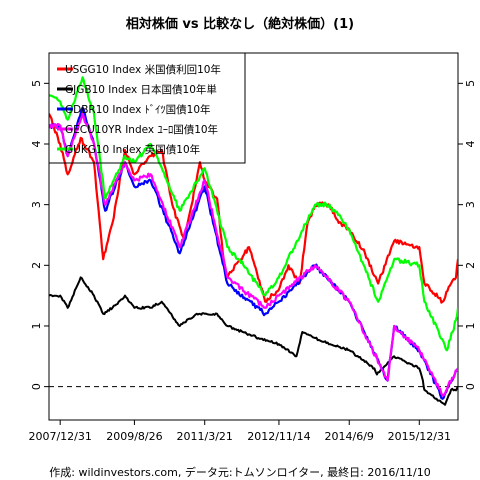  I want to click on y-tick-label-left: 4, so click(36, 143).